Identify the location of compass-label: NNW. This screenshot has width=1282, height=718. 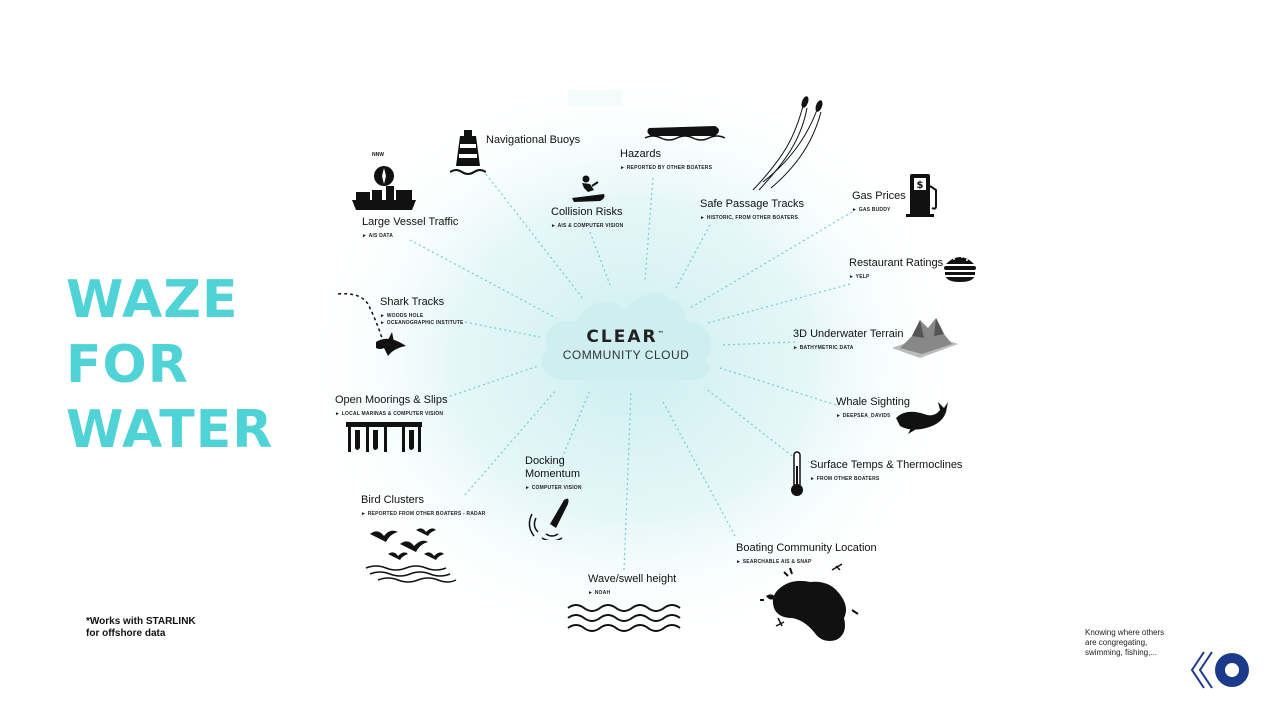
(378, 155).